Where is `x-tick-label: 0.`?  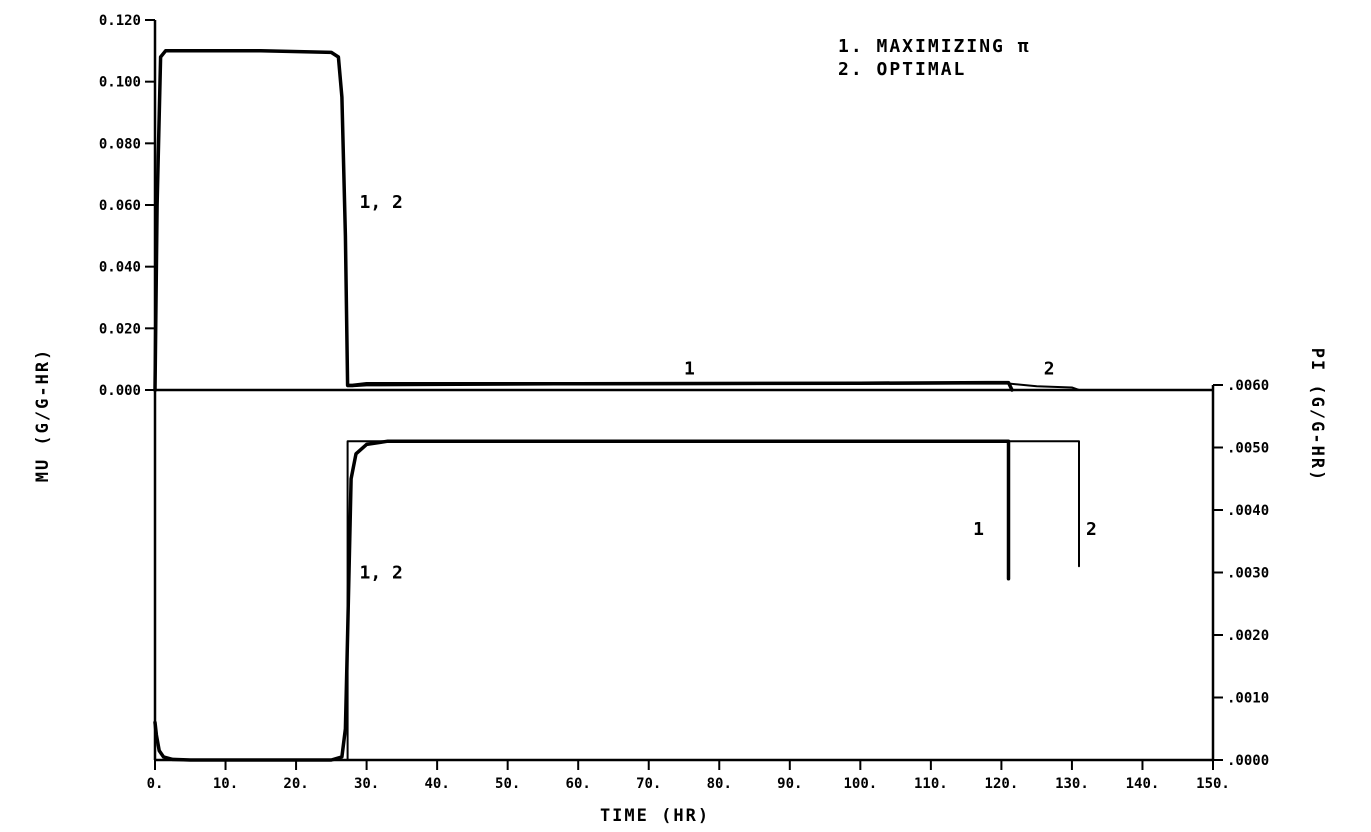
x-tick-label: 0. is located at coordinates (155, 784).